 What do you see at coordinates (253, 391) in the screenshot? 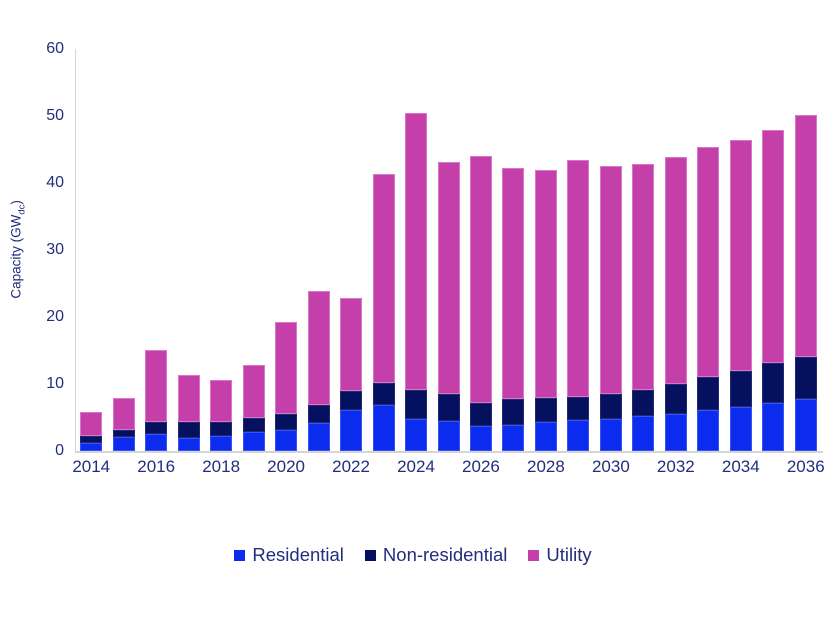
I see `bar-segment-utility-2019` at bounding box center [253, 391].